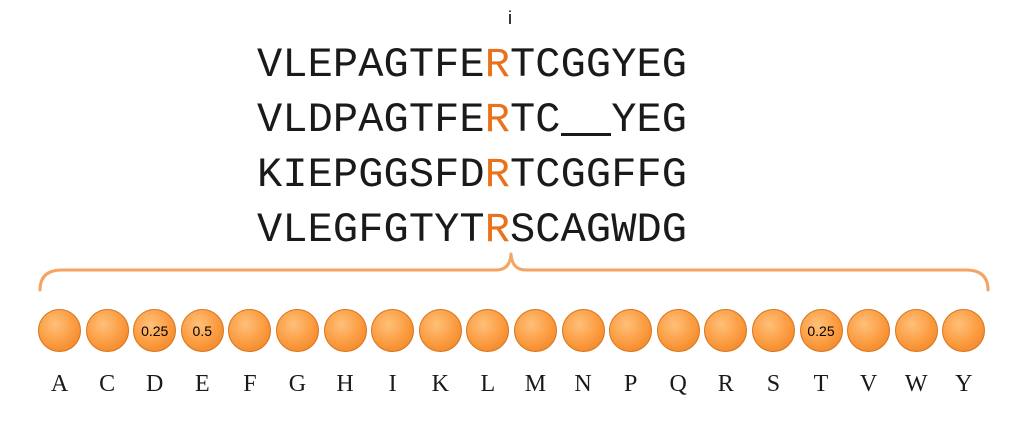  What do you see at coordinates (678, 384) in the screenshot?
I see `aa-label-Q: Q` at bounding box center [678, 384].